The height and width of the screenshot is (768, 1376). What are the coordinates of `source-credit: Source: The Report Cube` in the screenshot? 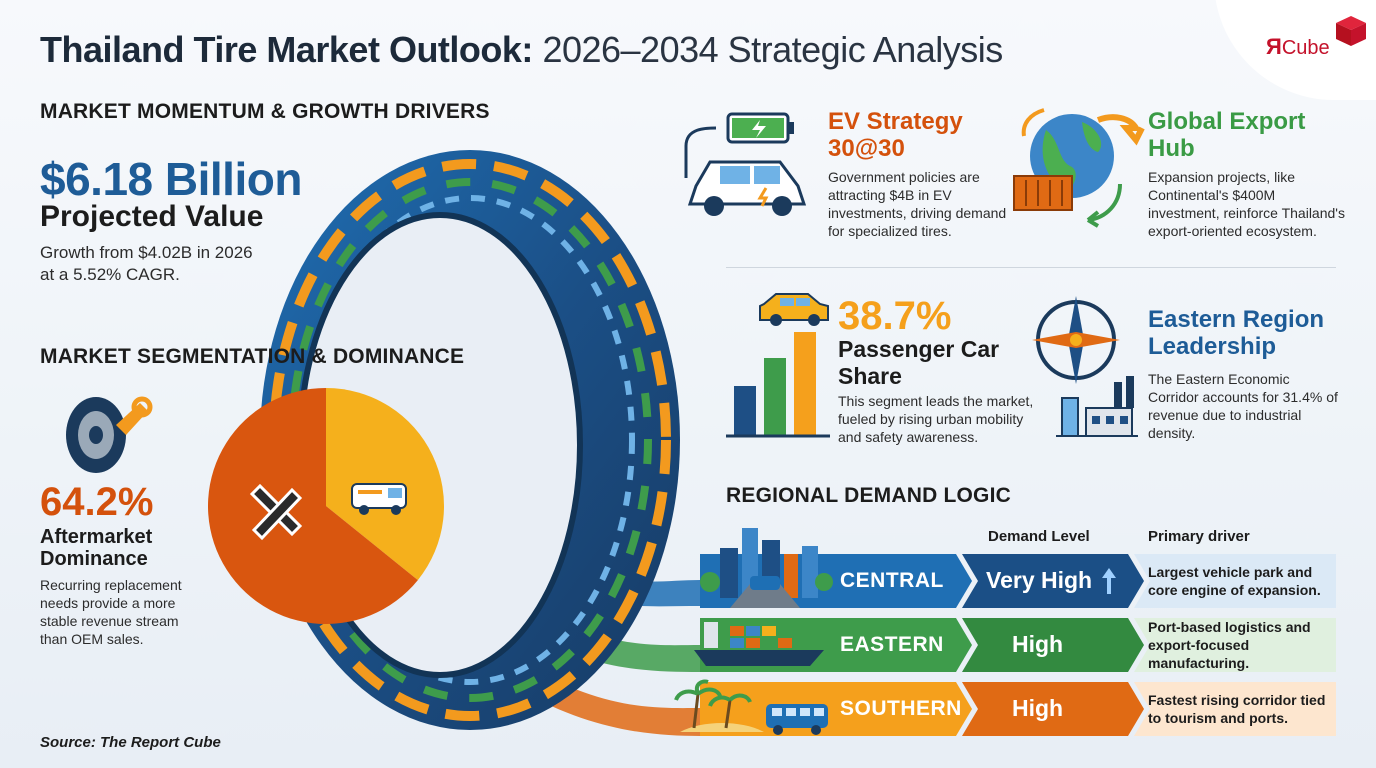 It's located at (130, 742).